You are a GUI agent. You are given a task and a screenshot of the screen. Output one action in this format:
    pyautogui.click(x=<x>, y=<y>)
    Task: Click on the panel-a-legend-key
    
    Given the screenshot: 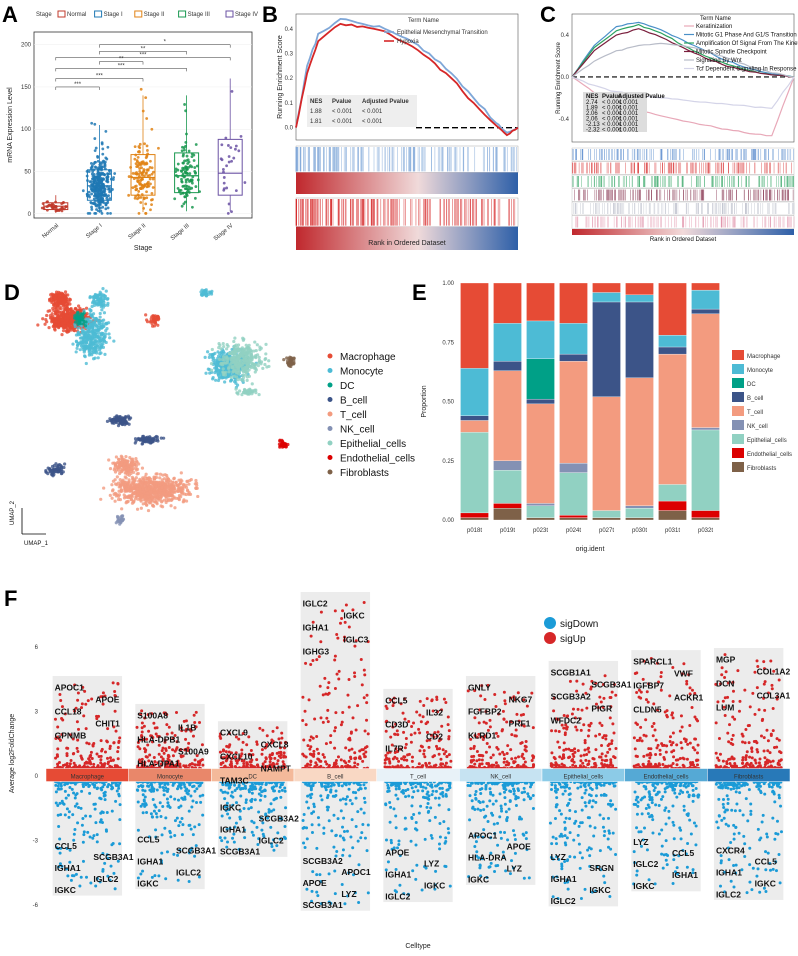 What is the action you would take?
    pyautogui.click(x=61, y=14)
    